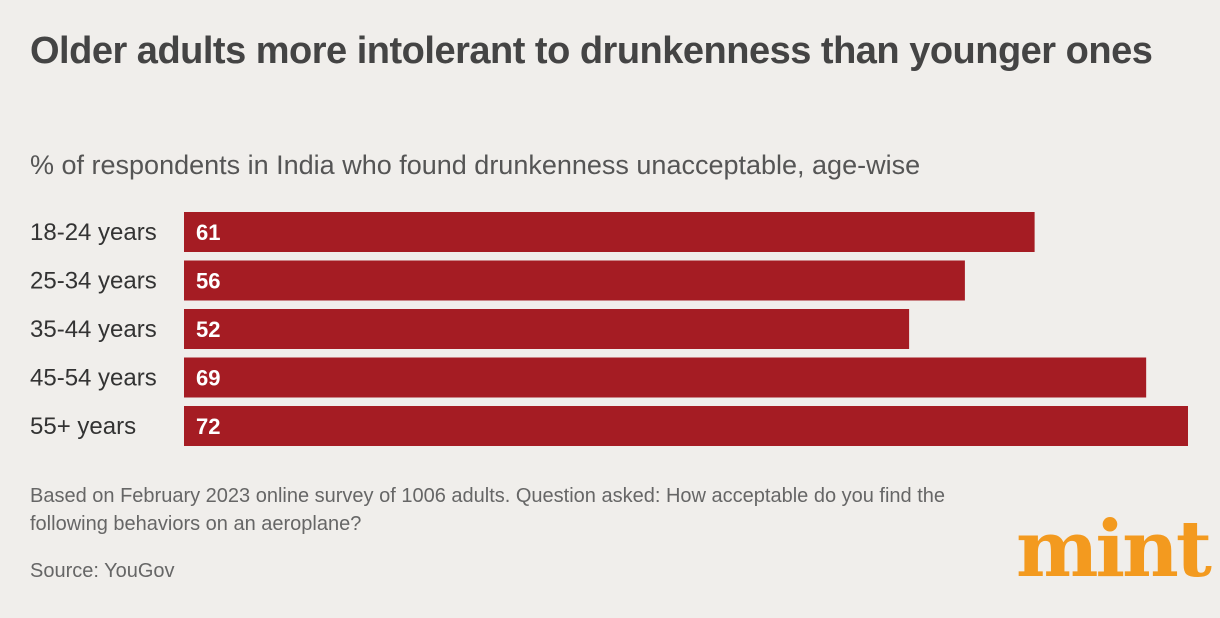 The width and height of the screenshot is (1220, 618). I want to click on category-label: 18-24 years, so click(93, 232).